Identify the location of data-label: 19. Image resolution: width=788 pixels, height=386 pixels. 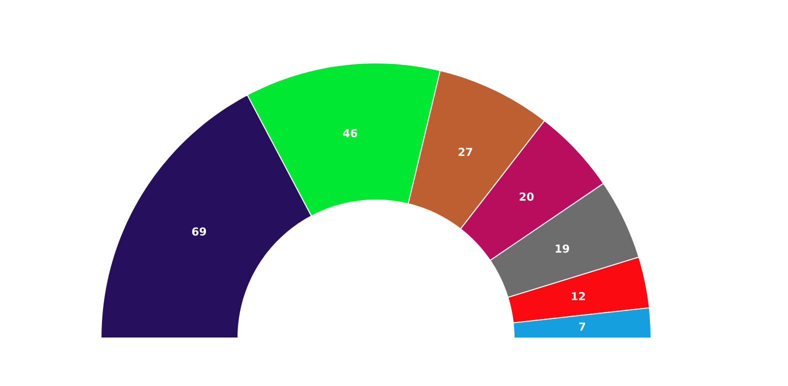
(563, 248).